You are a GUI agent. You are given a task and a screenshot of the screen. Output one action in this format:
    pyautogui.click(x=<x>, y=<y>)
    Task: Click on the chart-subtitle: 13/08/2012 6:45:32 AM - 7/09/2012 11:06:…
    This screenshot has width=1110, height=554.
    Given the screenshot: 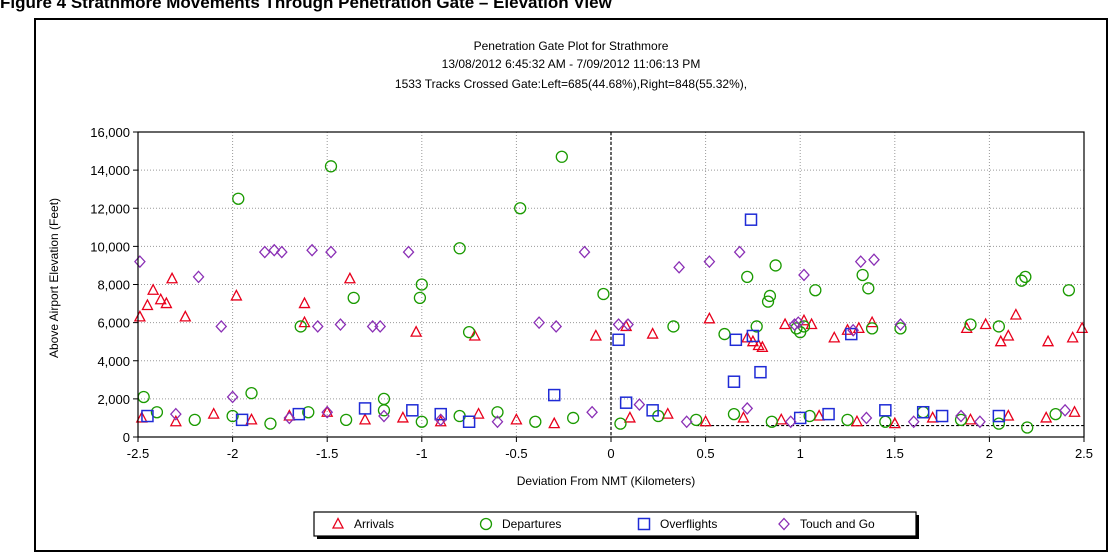 What is the action you would take?
    pyautogui.click(x=571, y=64)
    